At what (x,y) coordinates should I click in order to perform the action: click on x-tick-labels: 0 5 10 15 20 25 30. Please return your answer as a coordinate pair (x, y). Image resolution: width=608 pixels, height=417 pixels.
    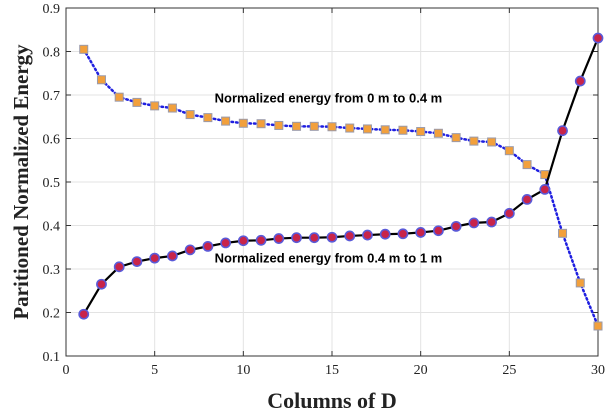
    Looking at the image, I should click on (334, 370).